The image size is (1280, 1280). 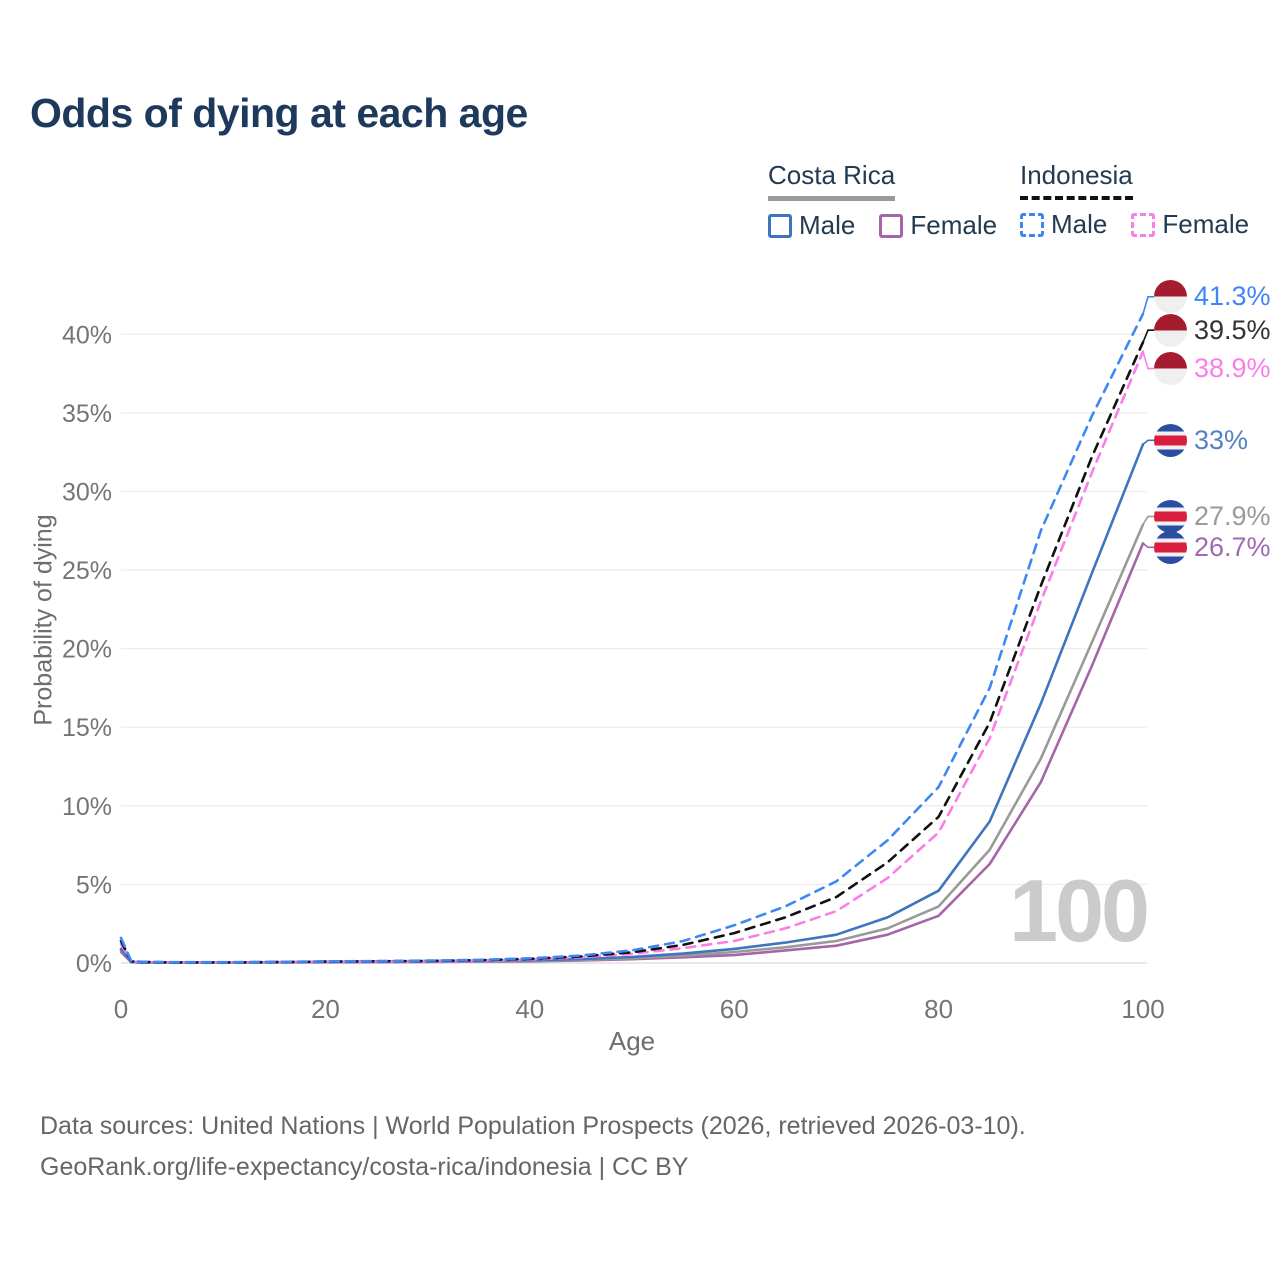 What do you see at coordinates (1232, 546) in the screenshot?
I see `end-label-value: 26.7%` at bounding box center [1232, 546].